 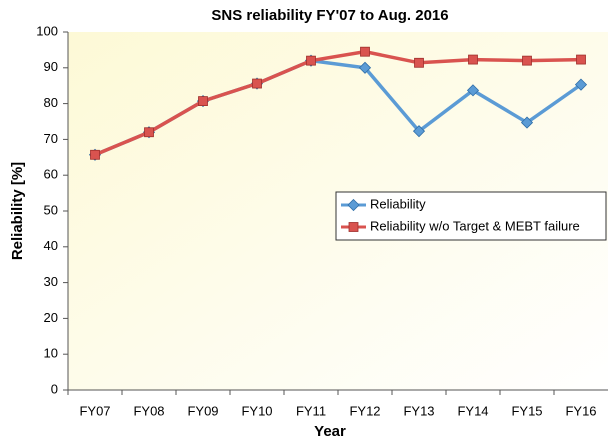 I want to click on y-axis-label: Reliability [%], so click(x=17, y=211).